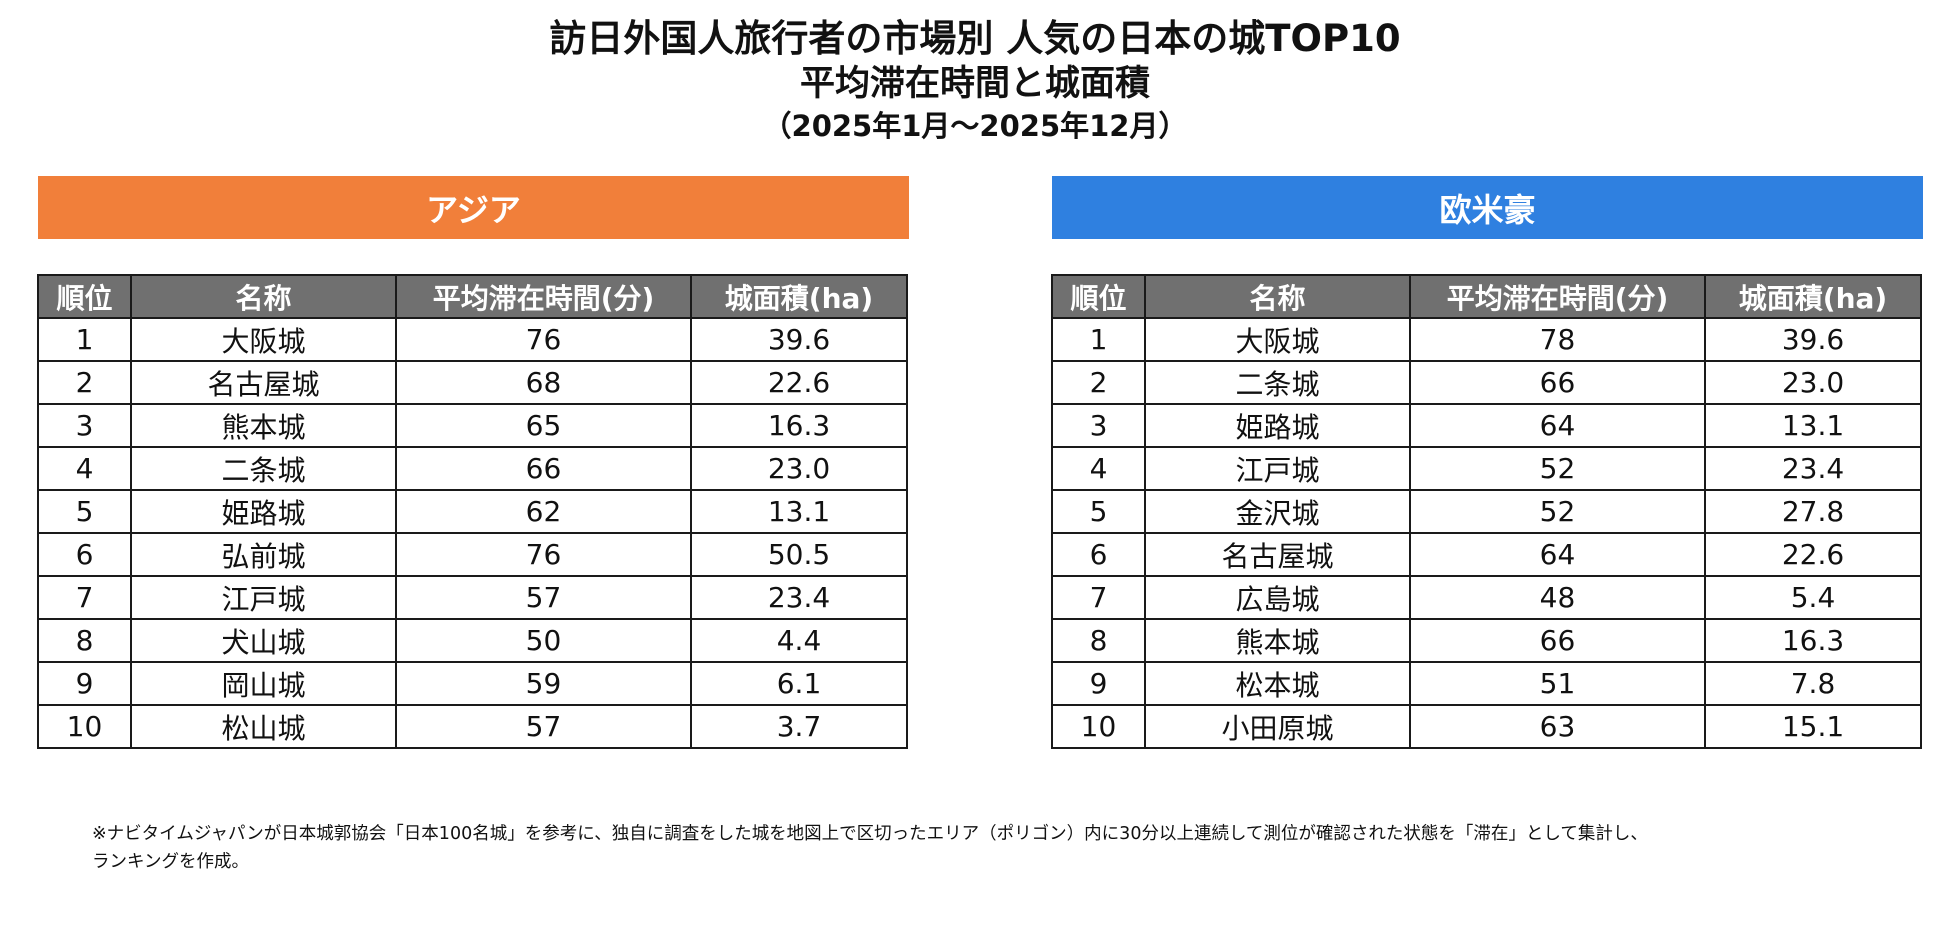  I want to click on cell-castle-name: 広島城, so click(1277, 597).